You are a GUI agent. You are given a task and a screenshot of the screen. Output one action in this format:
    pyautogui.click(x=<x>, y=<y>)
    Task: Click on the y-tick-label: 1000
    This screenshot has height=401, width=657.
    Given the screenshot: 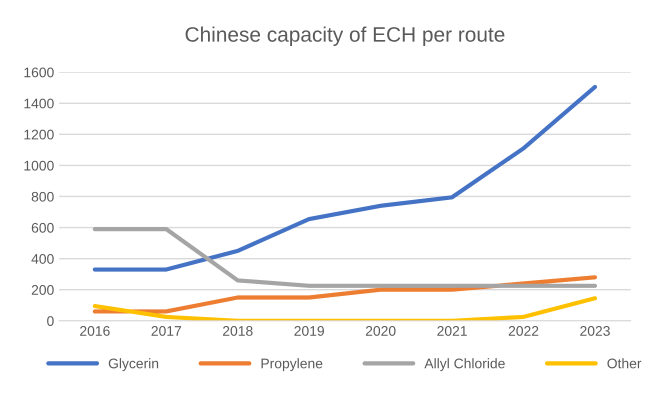 What is the action you would take?
    pyautogui.click(x=39, y=165)
    